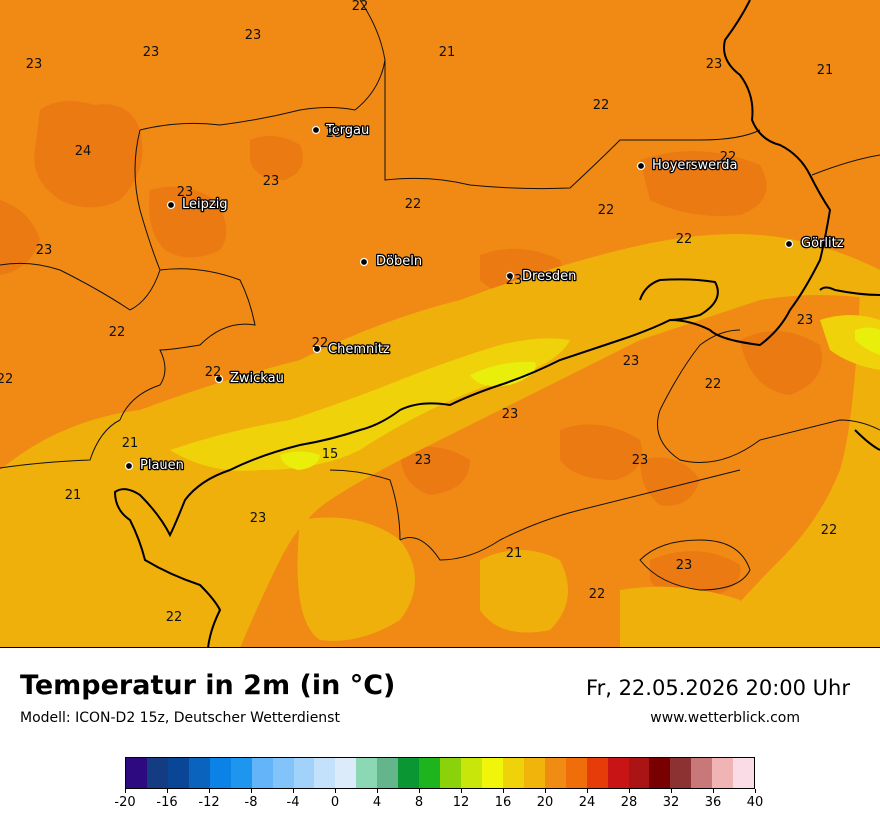 Image resolution: width=880 pixels, height=830 pixels. Describe the element at coordinates (503, 802) in the screenshot. I see `color-scale-tick-label: 16` at that location.